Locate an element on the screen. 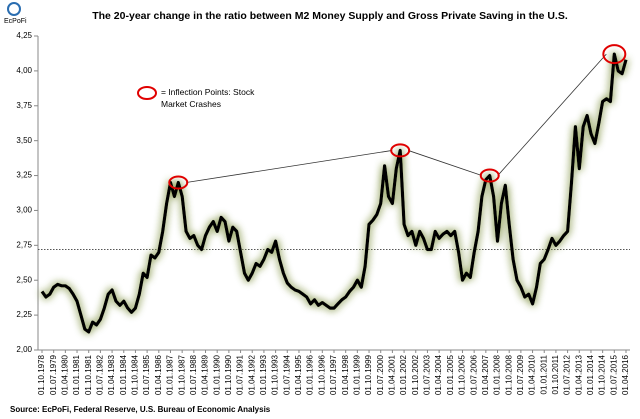 The height and width of the screenshot is (419, 640). x-tick-label: 01.04.2010 is located at coordinates (532, 374).